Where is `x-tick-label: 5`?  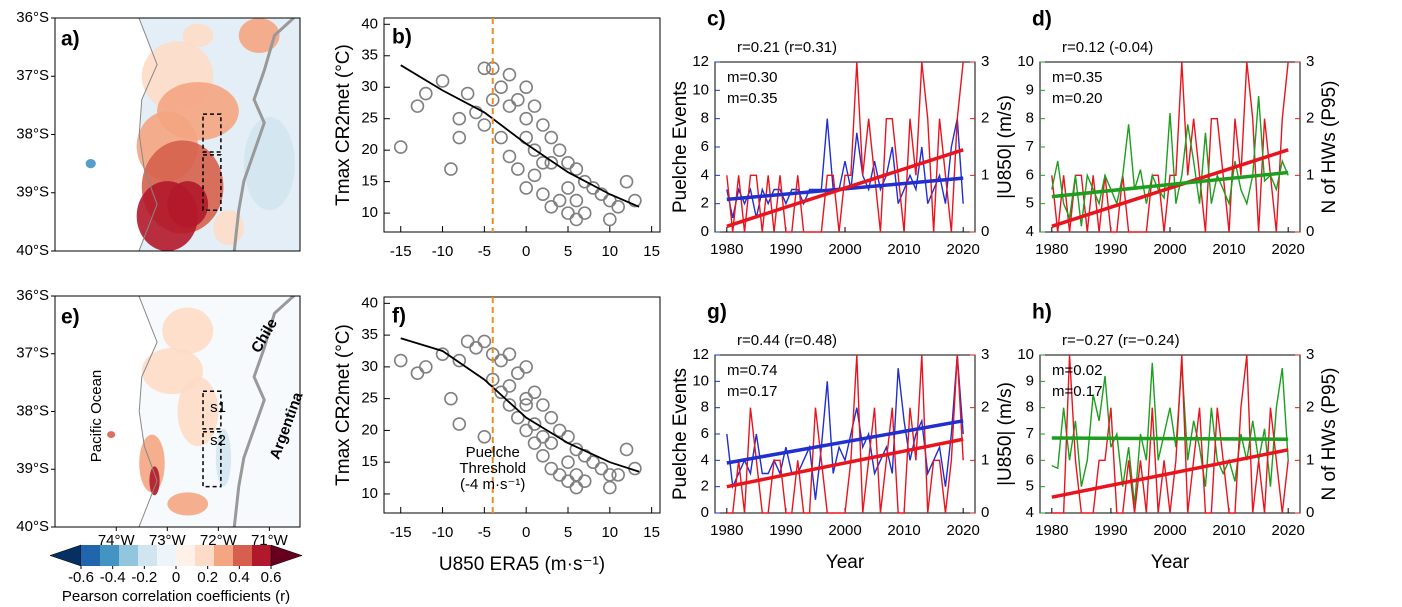 x-tick-label: 5 is located at coordinates (568, 532).